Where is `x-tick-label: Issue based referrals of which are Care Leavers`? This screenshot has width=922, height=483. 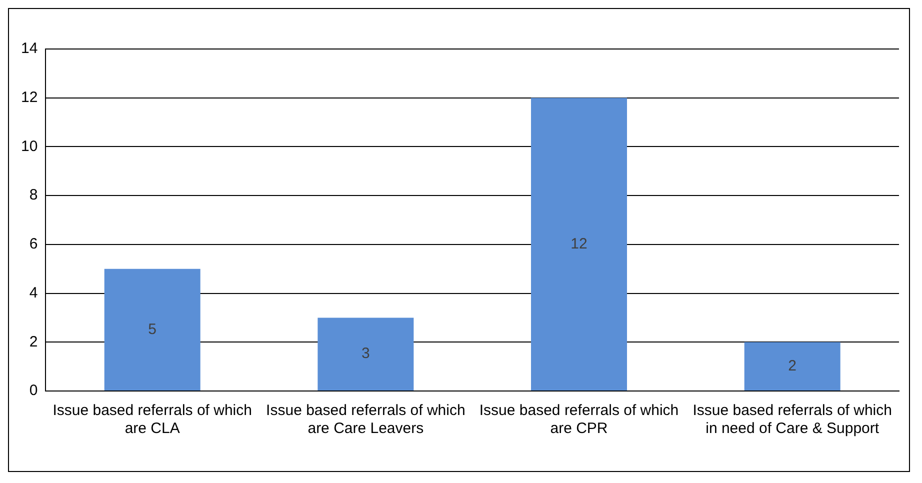
x-tick-label: Issue based referrals of which are Care Leavers is located at coordinates (366, 420).